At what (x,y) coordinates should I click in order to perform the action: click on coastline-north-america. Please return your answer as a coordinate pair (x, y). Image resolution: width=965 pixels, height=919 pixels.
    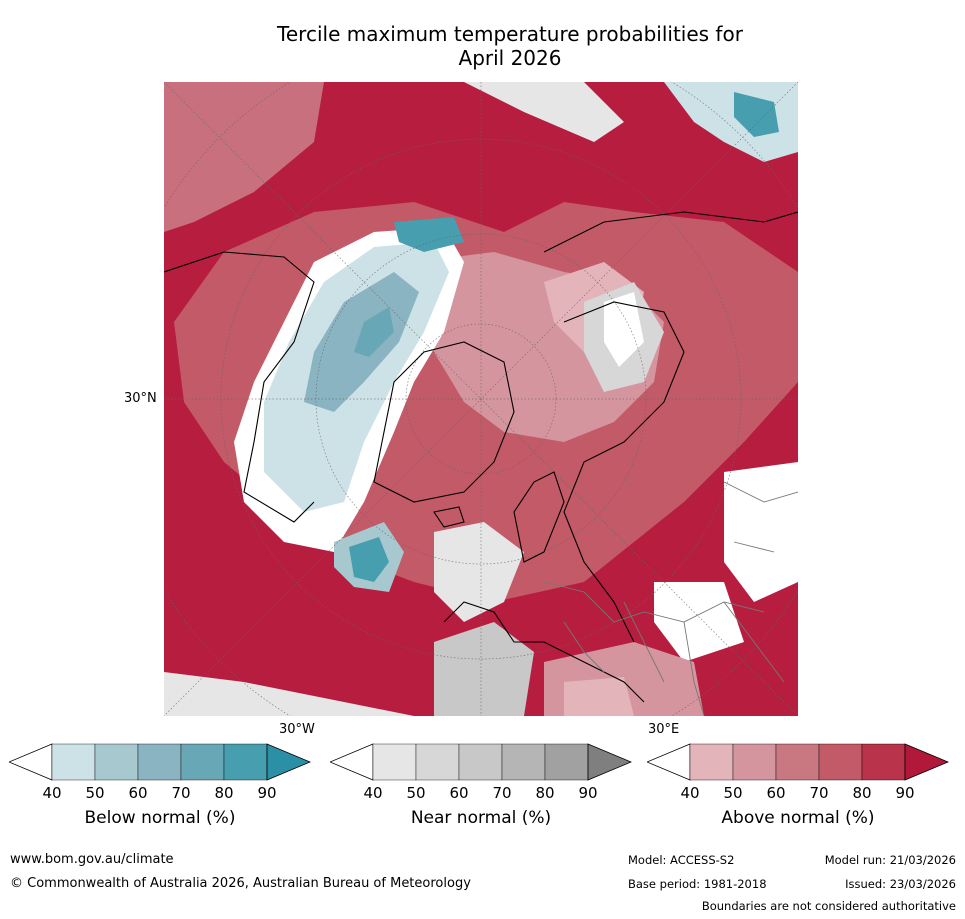
    Looking at the image, I should click on (239, 387).